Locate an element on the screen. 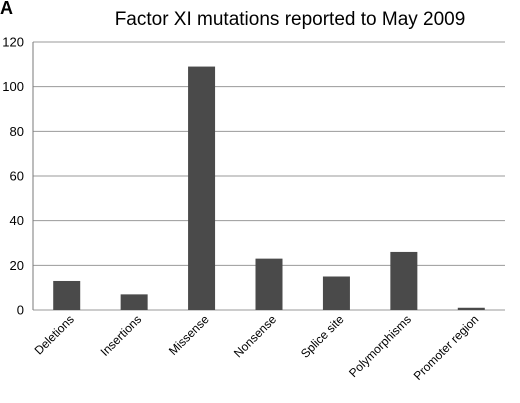 The image size is (520, 403). x-category-label: Splice site is located at coordinates (322, 336).